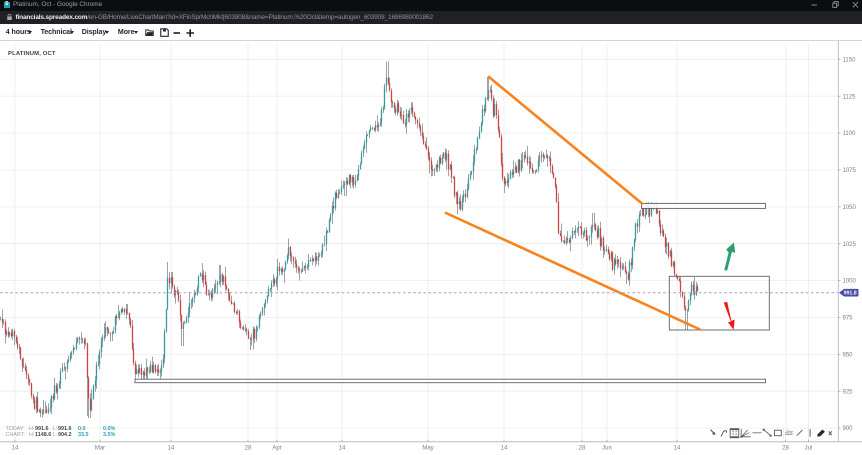 This screenshot has height=455, width=862. Describe the element at coordinates (789, 432) in the screenshot. I see `svg-text: Abc` at that location.